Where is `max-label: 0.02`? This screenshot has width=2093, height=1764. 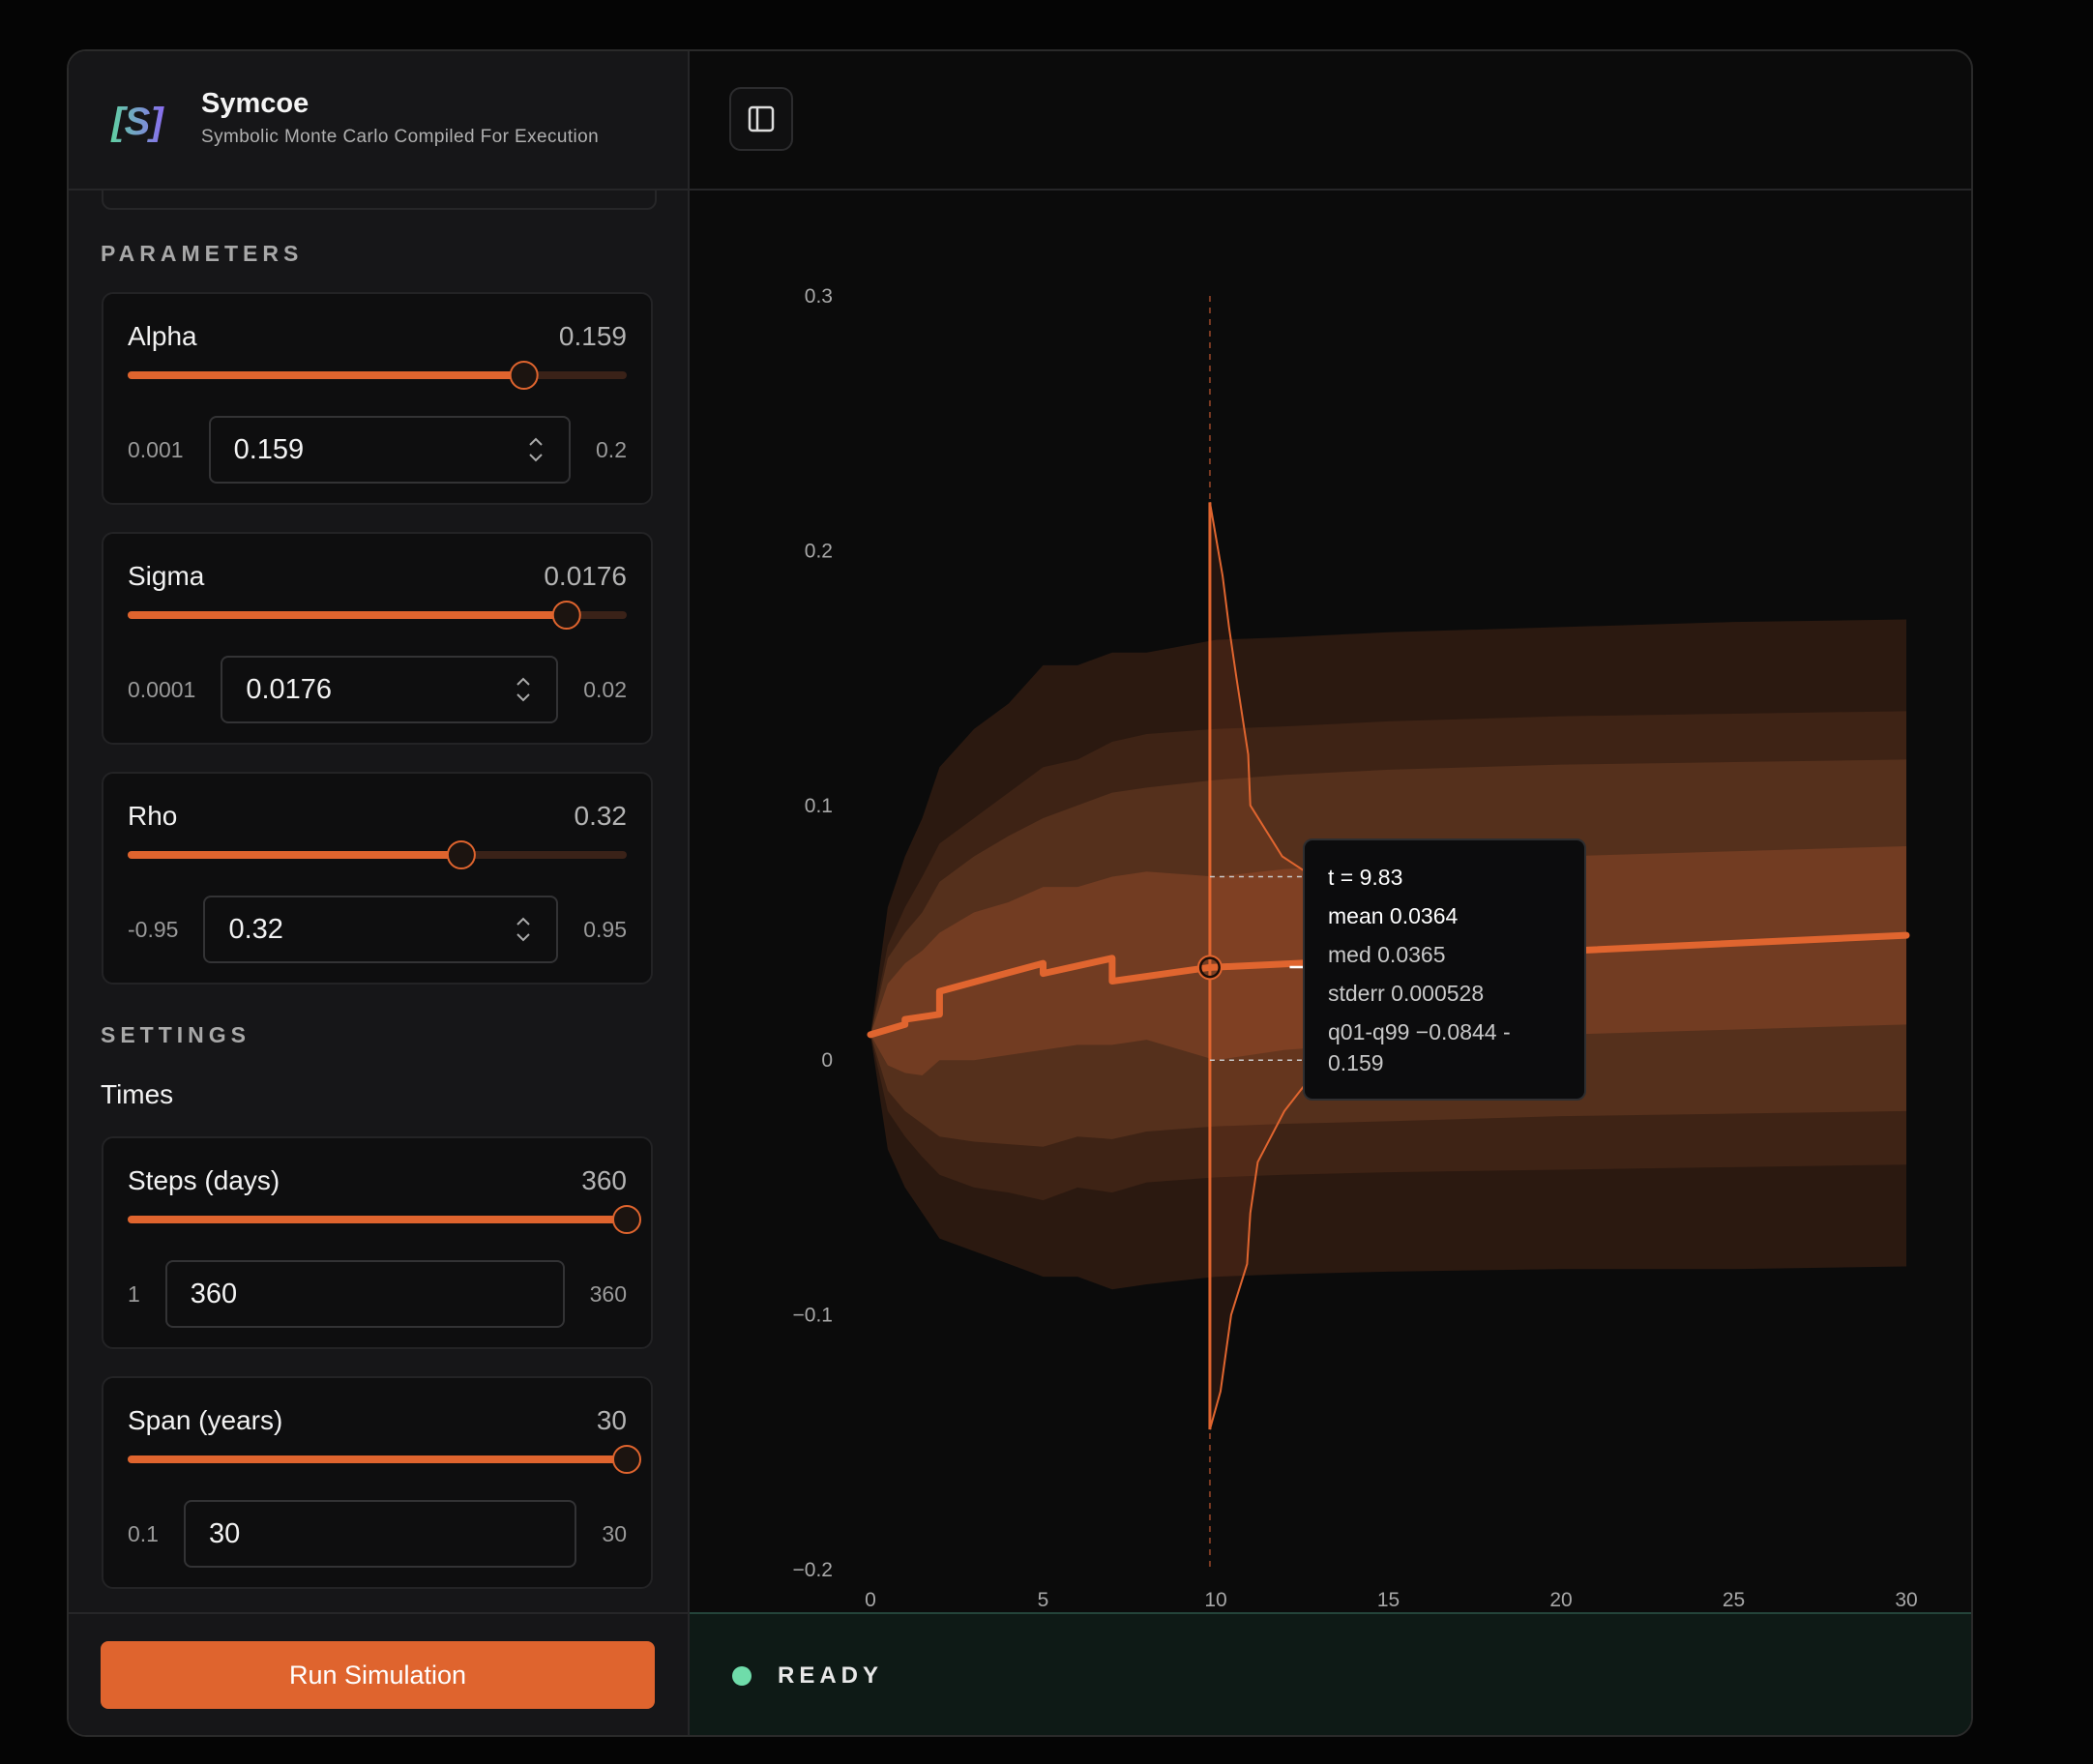 max-label: 0.02 is located at coordinates (605, 689).